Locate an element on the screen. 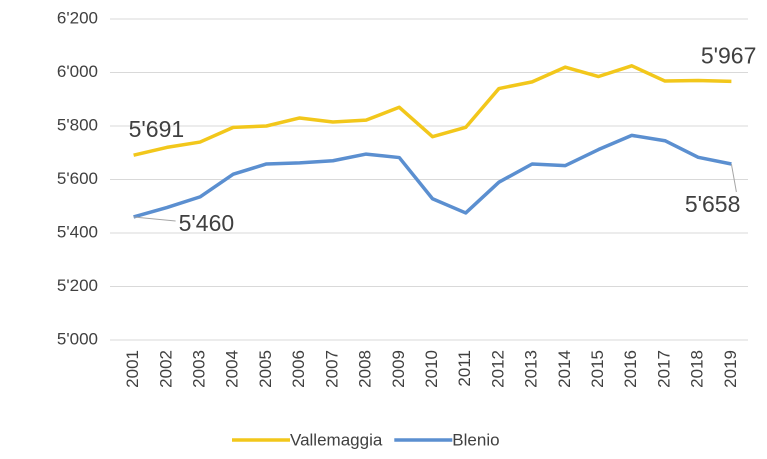 The height and width of the screenshot is (459, 767). x-tick-label: 2014 is located at coordinates (564, 369).